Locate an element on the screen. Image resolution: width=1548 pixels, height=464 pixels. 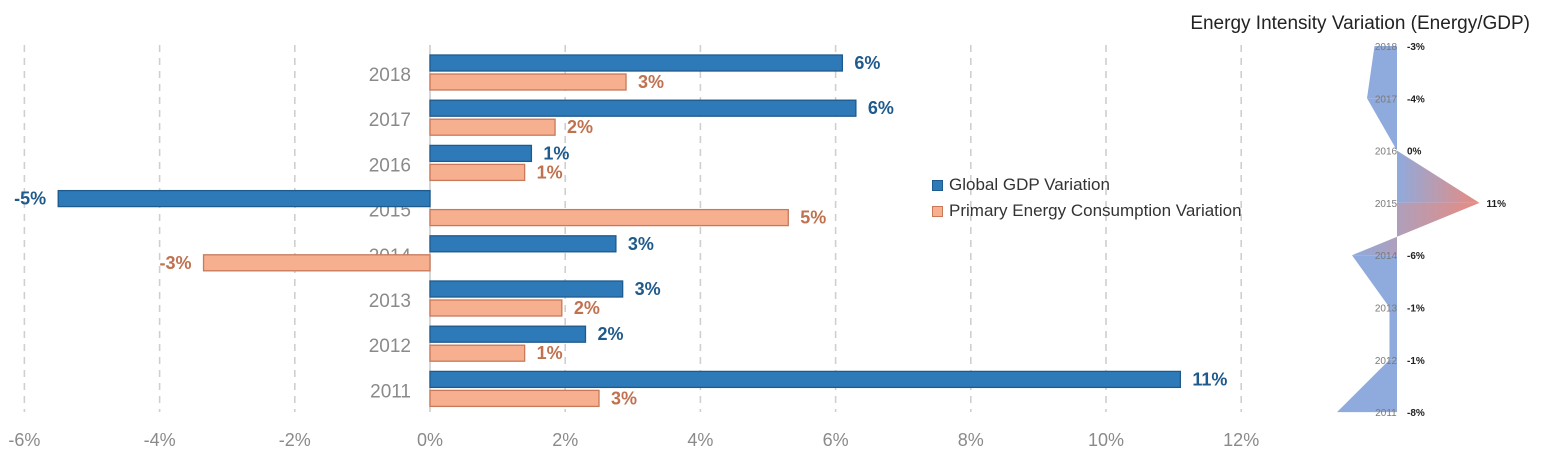
x-tick-label: -4% is located at coordinates (160, 440).